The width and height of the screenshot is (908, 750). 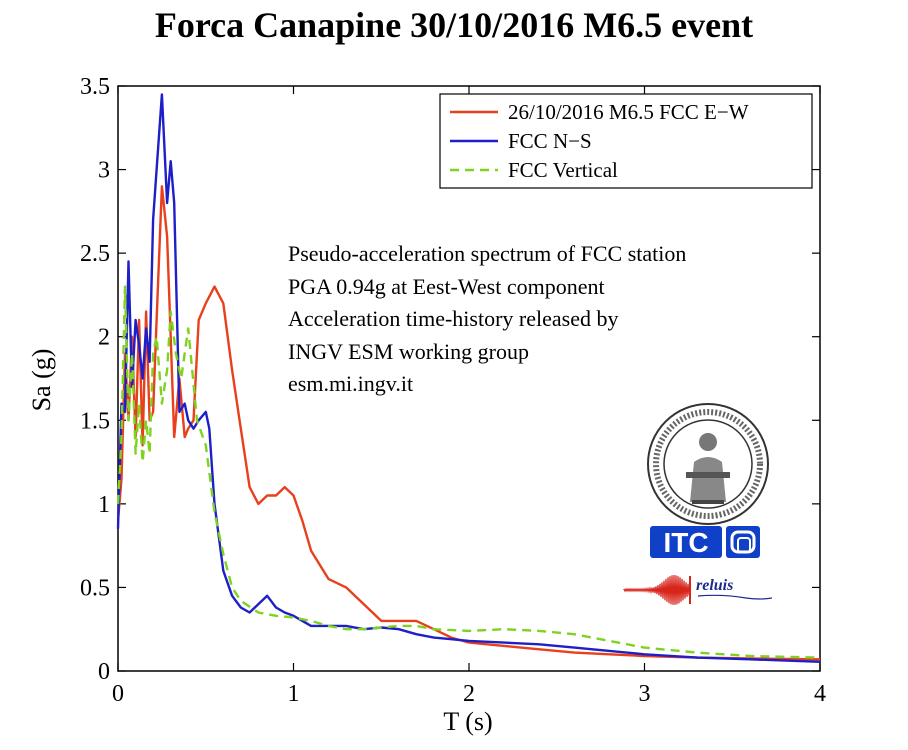 I want to click on y-tick-label: 2, so click(x=104, y=338).